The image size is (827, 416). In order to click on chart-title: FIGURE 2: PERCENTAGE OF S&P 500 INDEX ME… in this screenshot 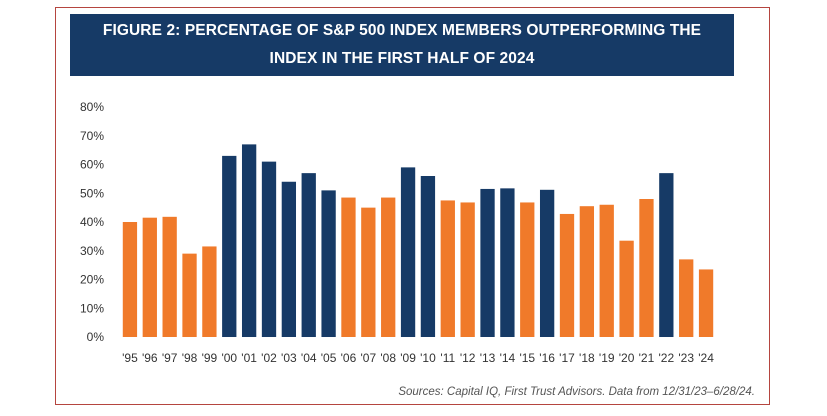, I will do `click(402, 44)`.